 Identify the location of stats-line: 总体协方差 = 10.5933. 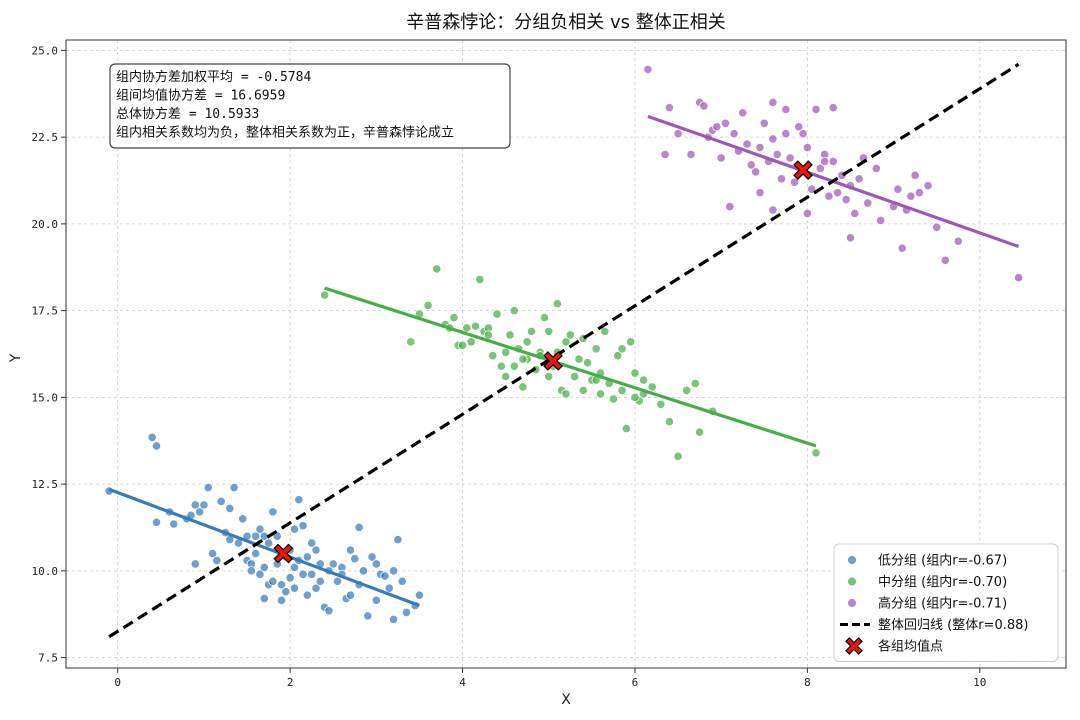
(187, 114).